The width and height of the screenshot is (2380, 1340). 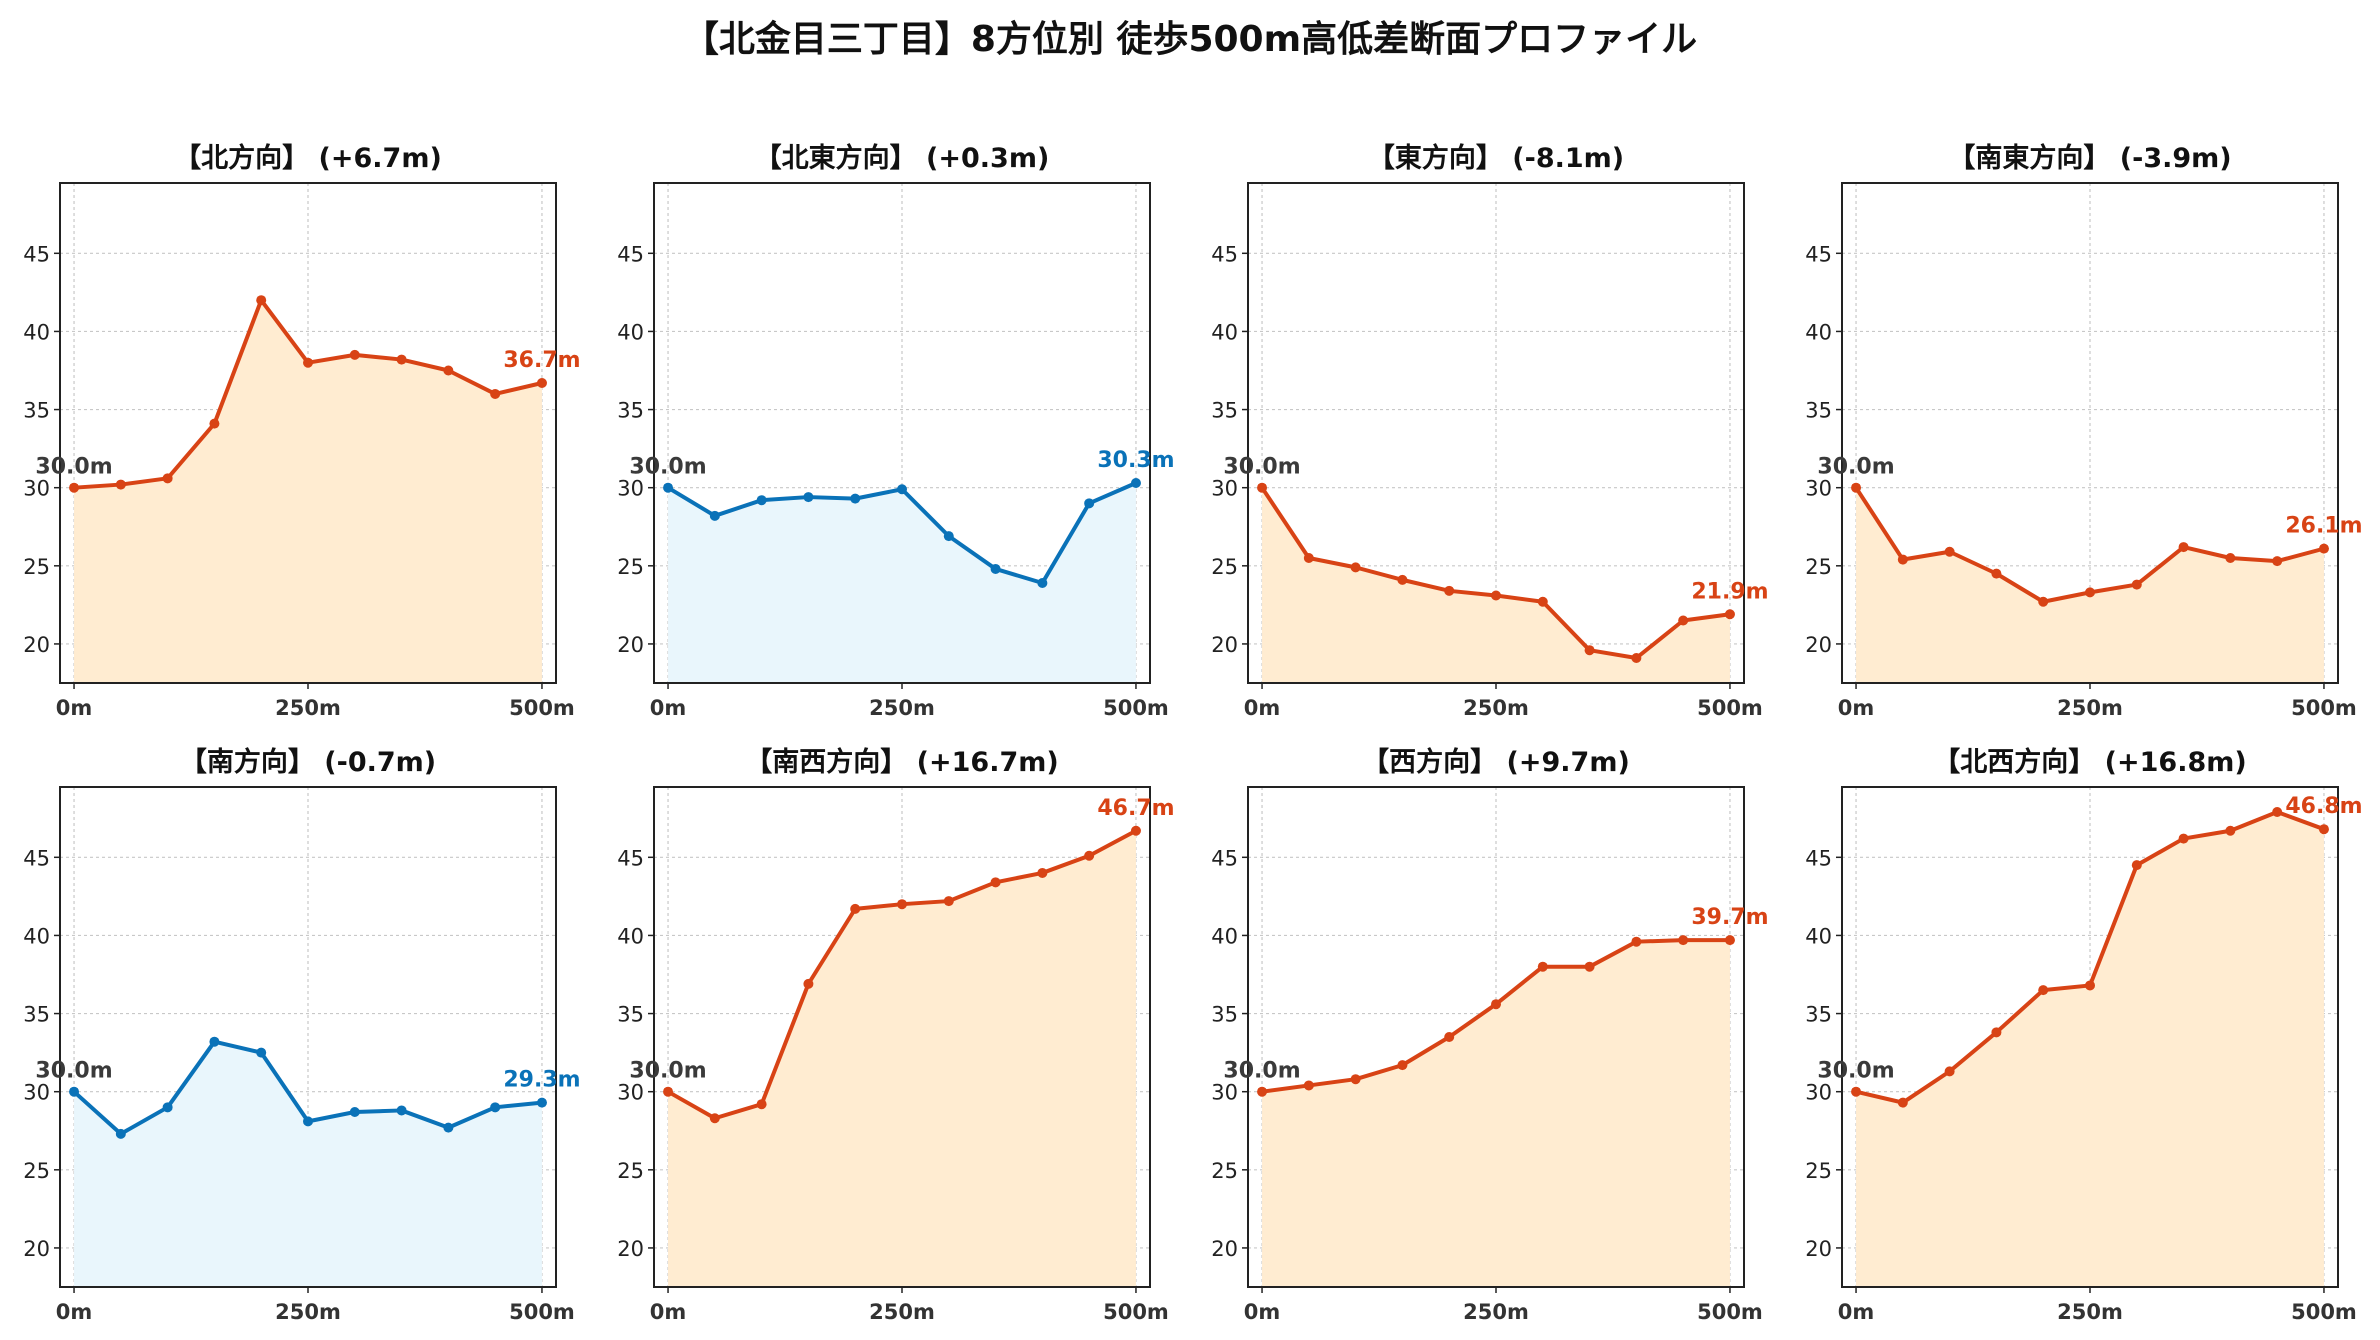 I want to click on subplot-title: 【南西方向】 (+16.7m), so click(x=901, y=762).